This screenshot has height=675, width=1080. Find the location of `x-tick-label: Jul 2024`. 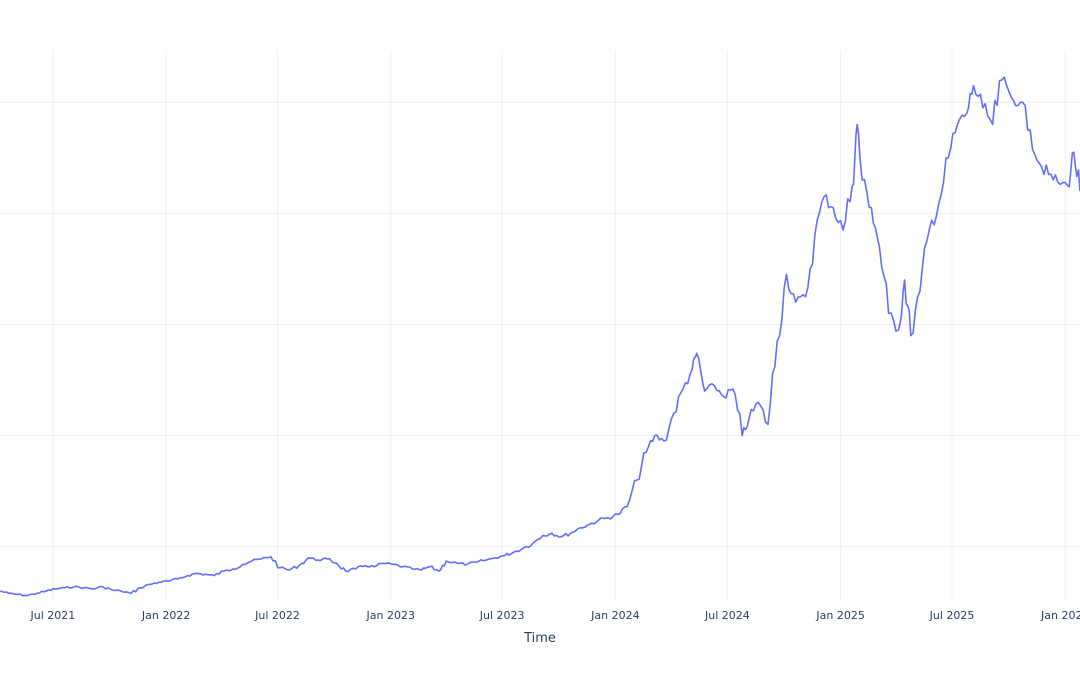

x-tick-label: Jul 2024 is located at coordinates (727, 615).